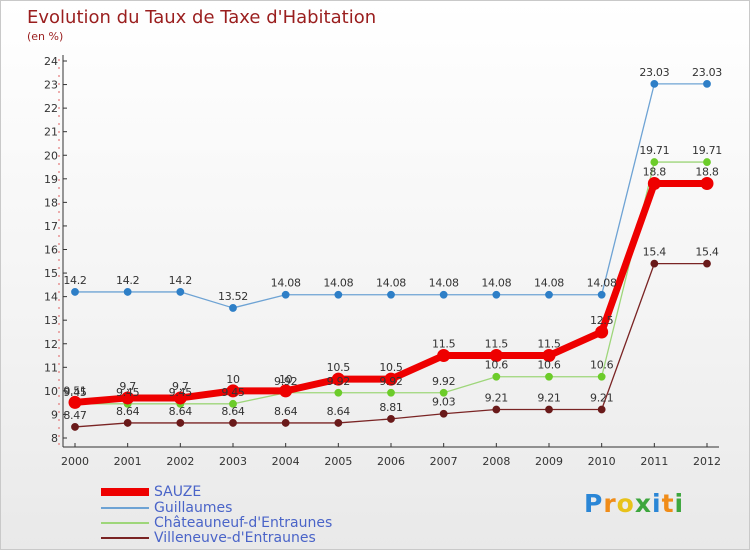 This screenshot has height=550, width=750. Describe the element at coordinates (51, 108) in the screenshot. I see `y-tick-label: 22` at that location.